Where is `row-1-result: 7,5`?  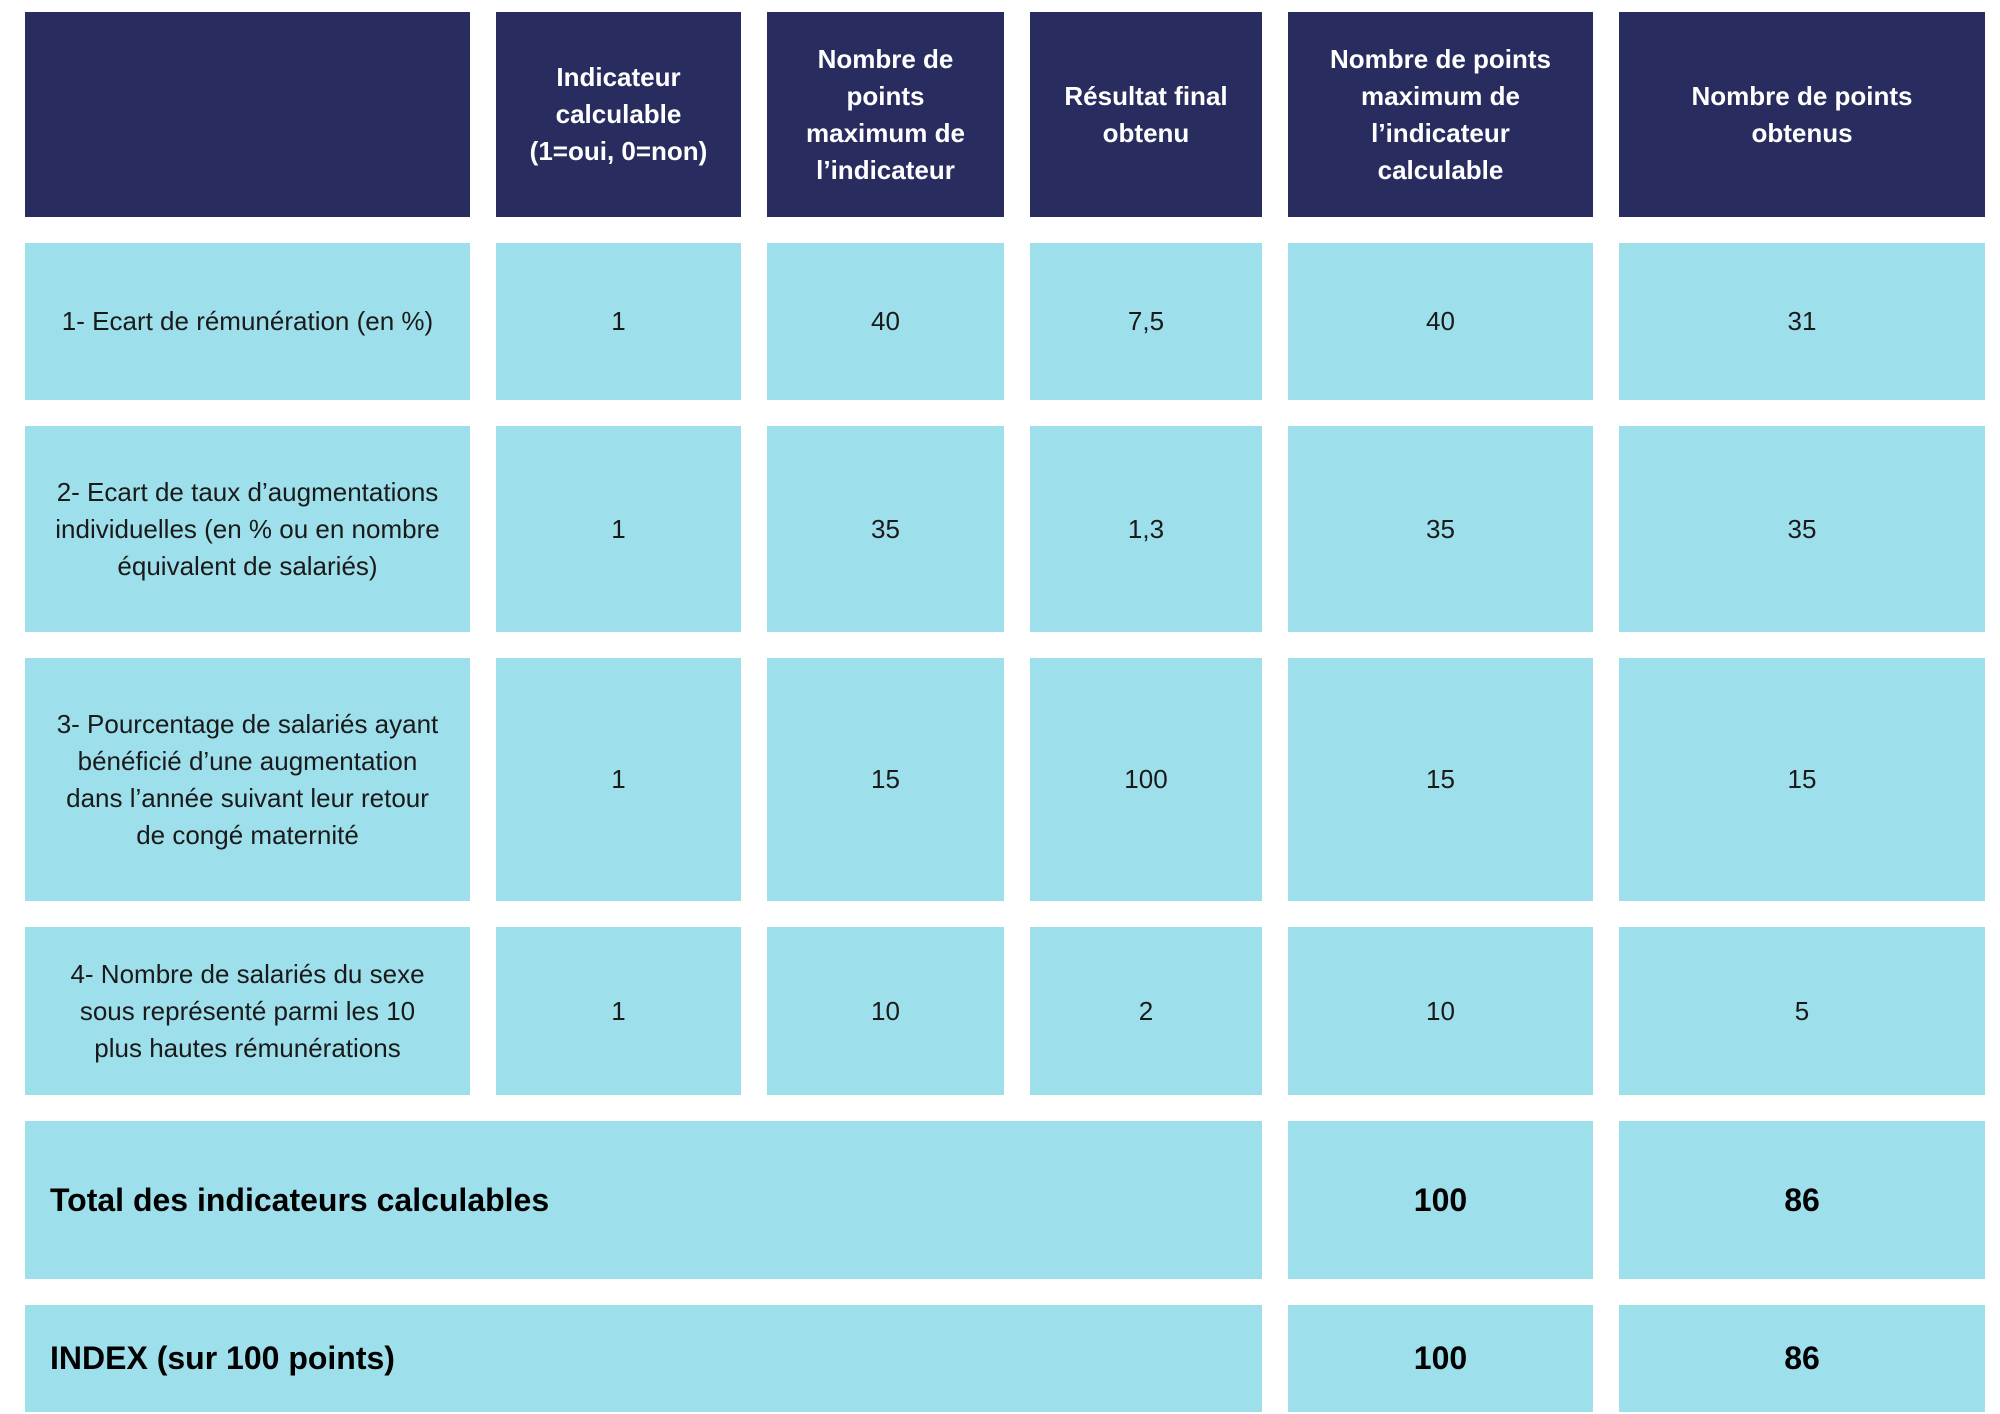
row-1-result: 7,5 is located at coordinates (1146, 321).